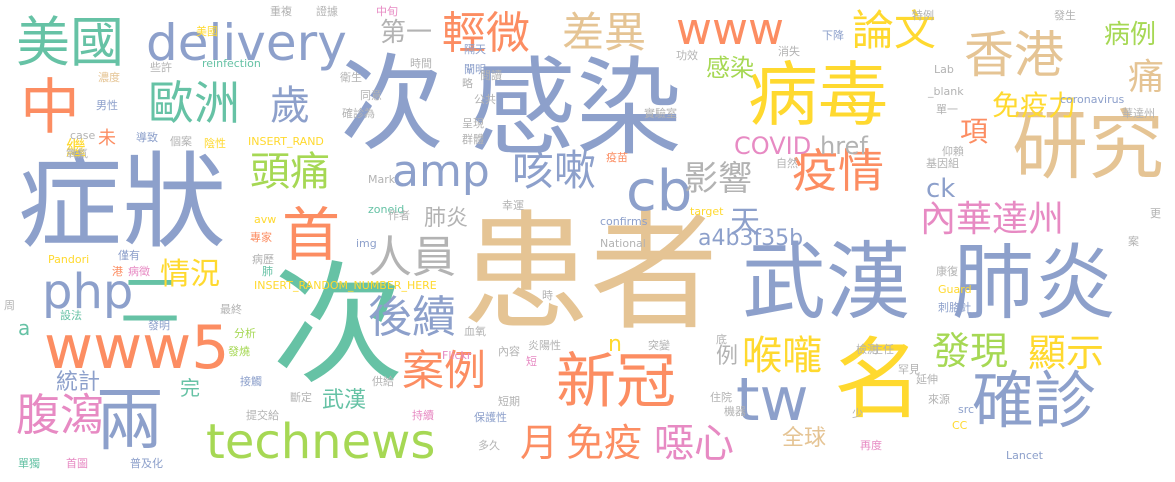 Image resolution: width=1175 pixels, height=482 pixels. I want to click on word-cloud-term: 仰賴, so click(953, 151).